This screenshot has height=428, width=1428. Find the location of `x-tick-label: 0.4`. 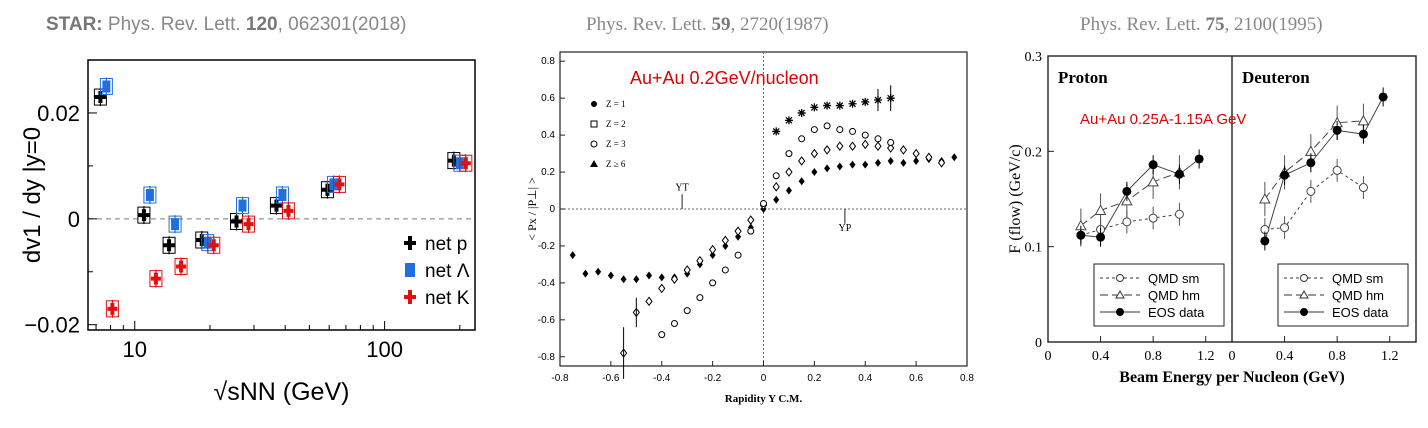

x-tick-label: 0.4 is located at coordinates (865, 378).